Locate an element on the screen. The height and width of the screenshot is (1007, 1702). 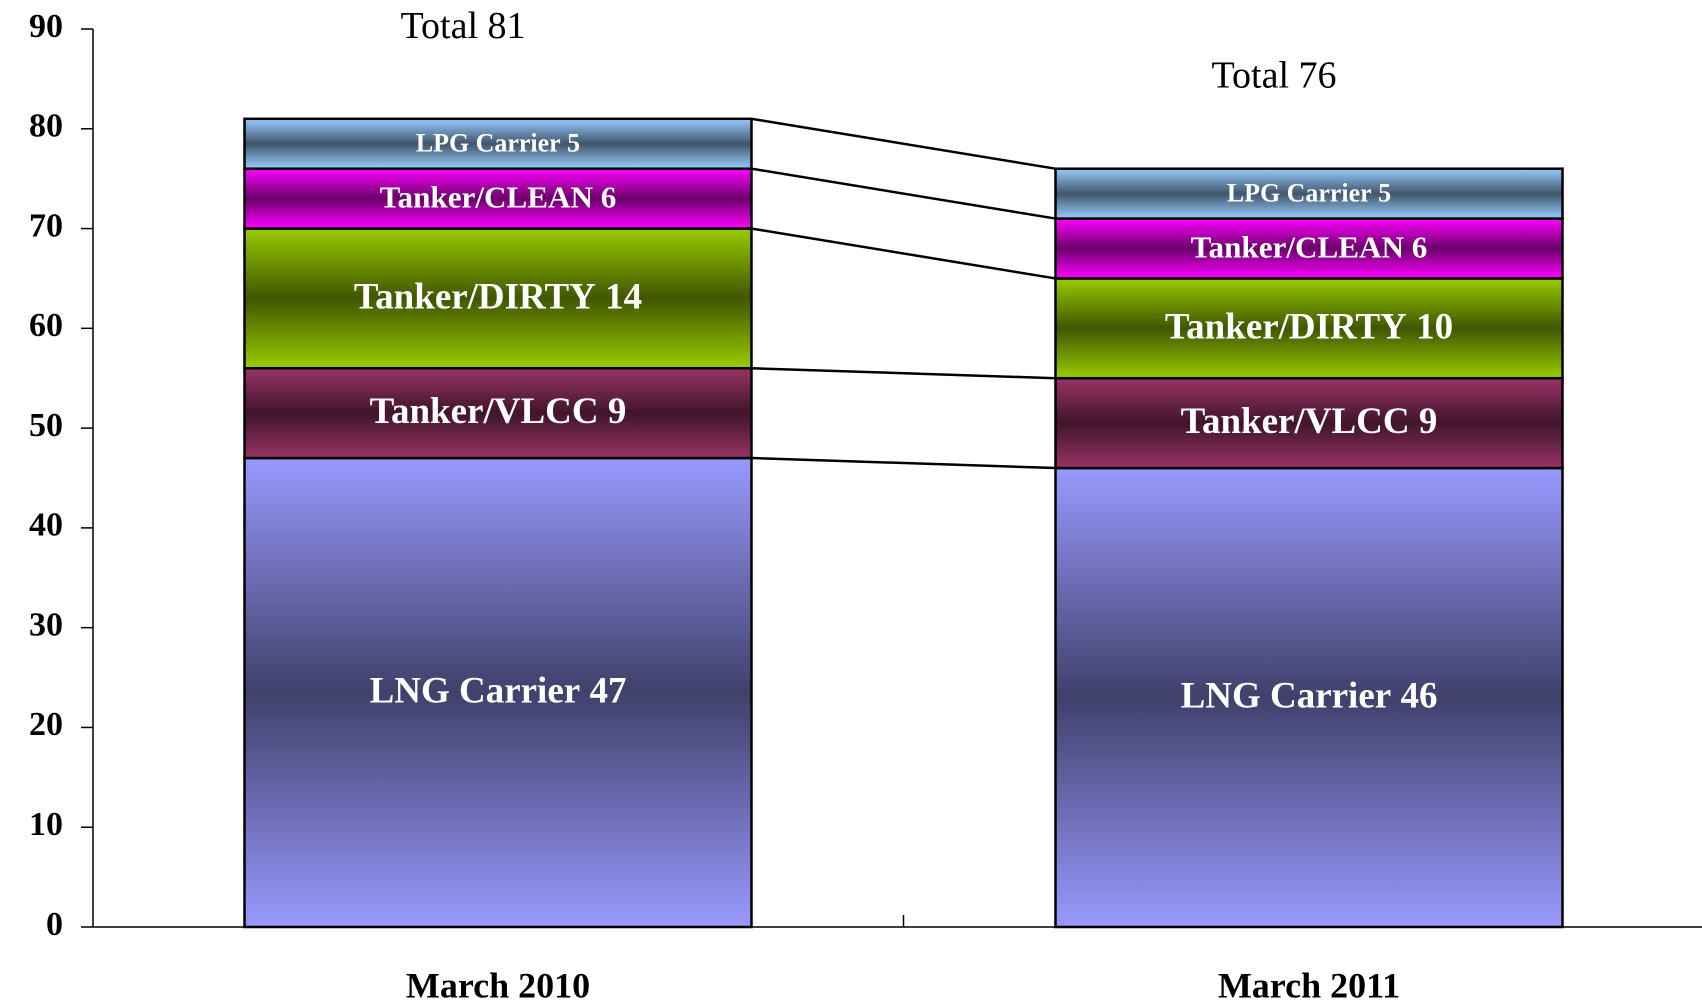
y-tick-label: 50 is located at coordinates (46, 425).